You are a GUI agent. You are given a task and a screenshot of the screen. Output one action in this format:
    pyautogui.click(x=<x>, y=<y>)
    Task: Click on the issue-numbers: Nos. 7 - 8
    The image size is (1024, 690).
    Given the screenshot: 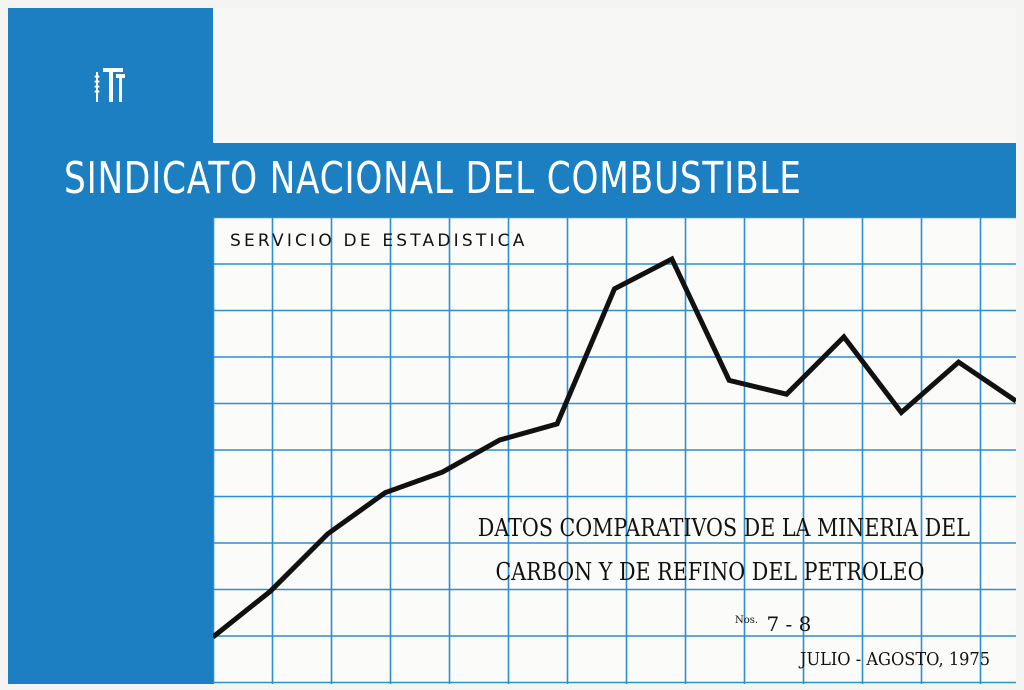 What is the action you would take?
    pyautogui.click(x=785, y=622)
    